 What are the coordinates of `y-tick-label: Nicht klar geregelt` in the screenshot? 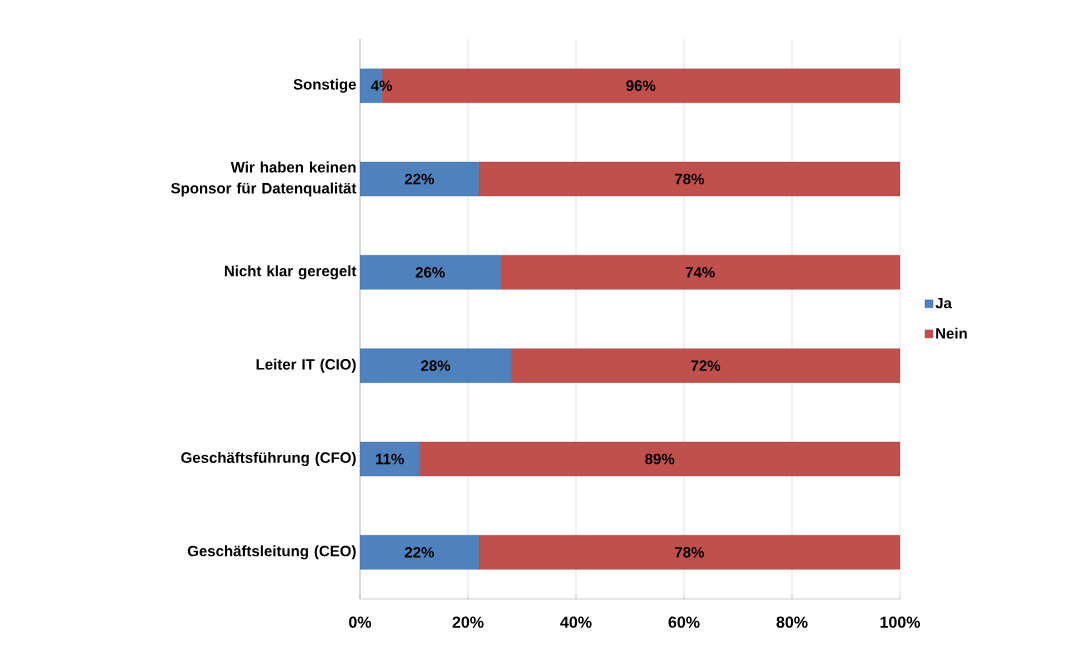 It's located at (290, 272).